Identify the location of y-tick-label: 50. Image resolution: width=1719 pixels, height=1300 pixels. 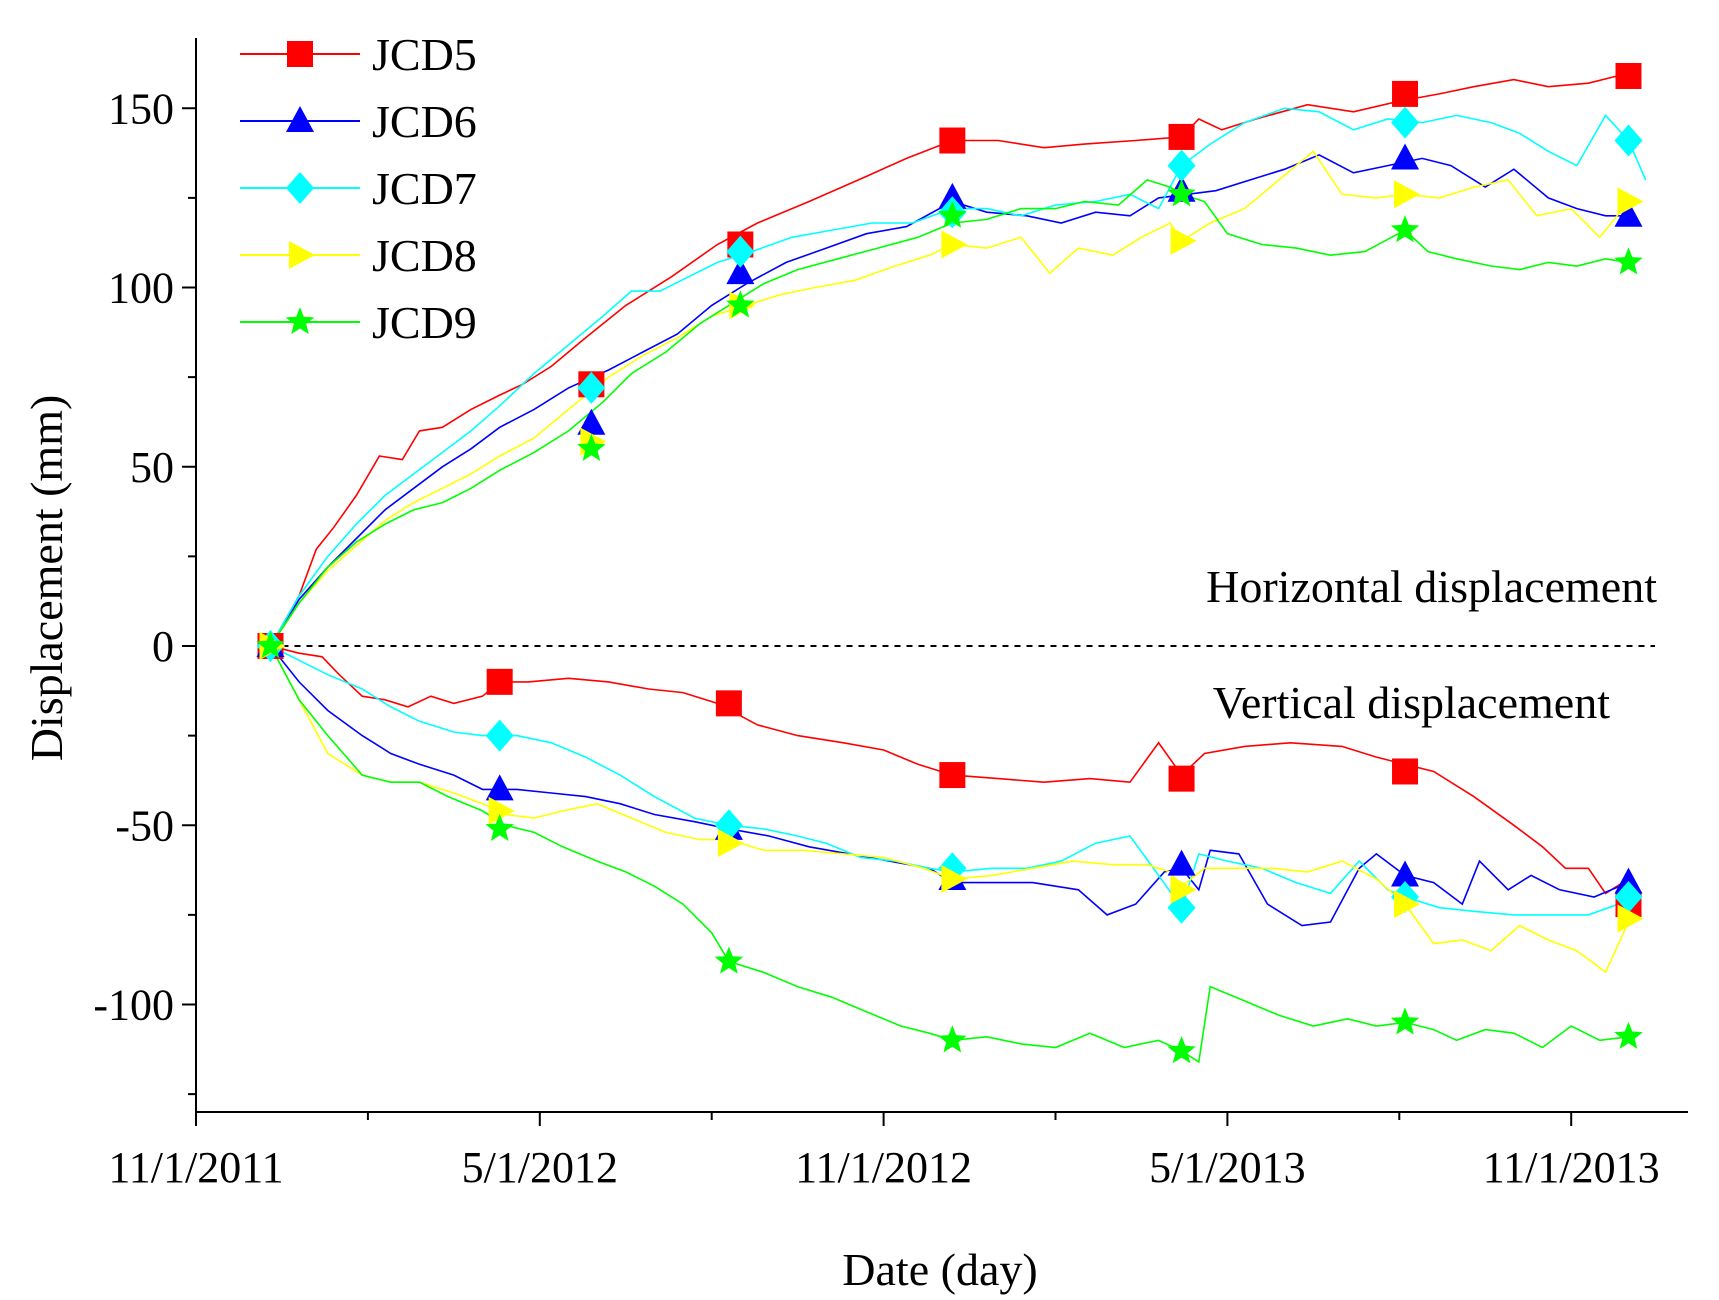
(152, 467).